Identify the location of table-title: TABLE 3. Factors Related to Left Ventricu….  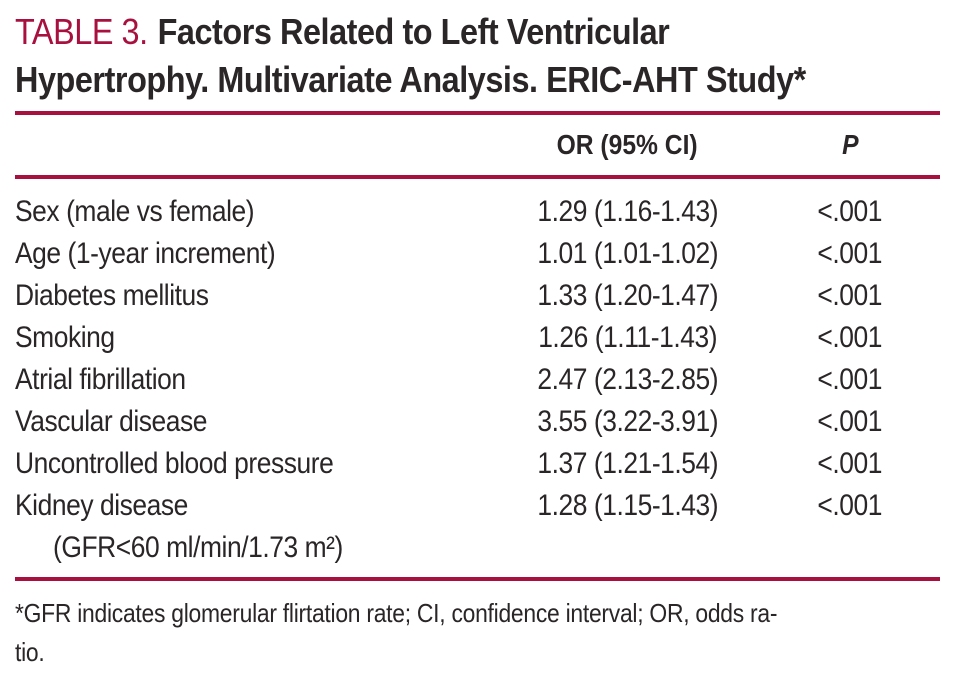
(477, 56).